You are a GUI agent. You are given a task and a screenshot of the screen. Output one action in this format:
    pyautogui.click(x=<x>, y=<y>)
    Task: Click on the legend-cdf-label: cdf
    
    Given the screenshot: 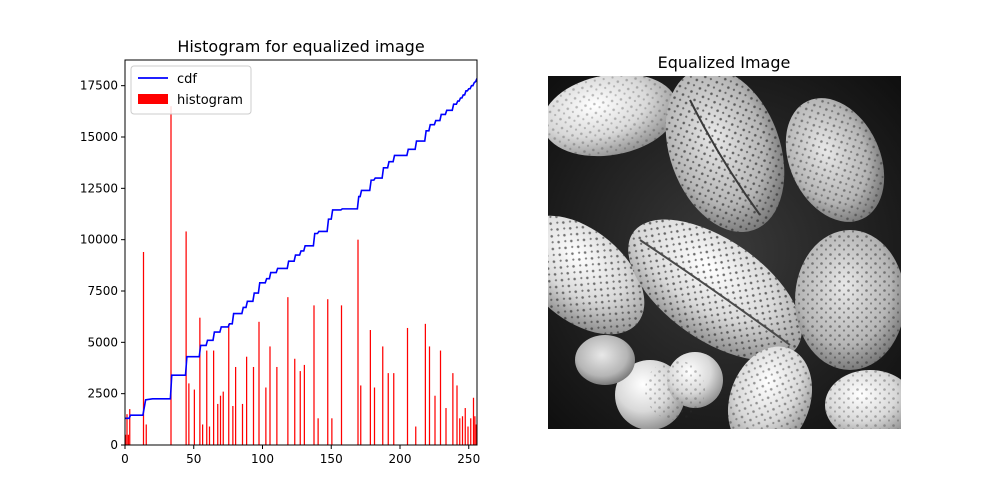 What is the action you would take?
    pyautogui.click(x=187, y=79)
    